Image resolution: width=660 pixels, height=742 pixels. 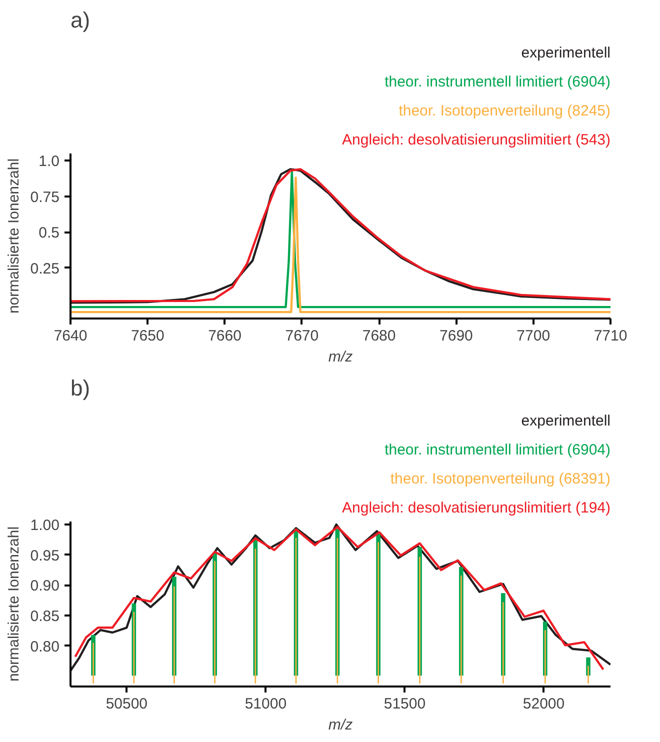 What do you see at coordinates (456, 336) in the screenshot?
I see `x-tick-label: 7690` at bounding box center [456, 336].